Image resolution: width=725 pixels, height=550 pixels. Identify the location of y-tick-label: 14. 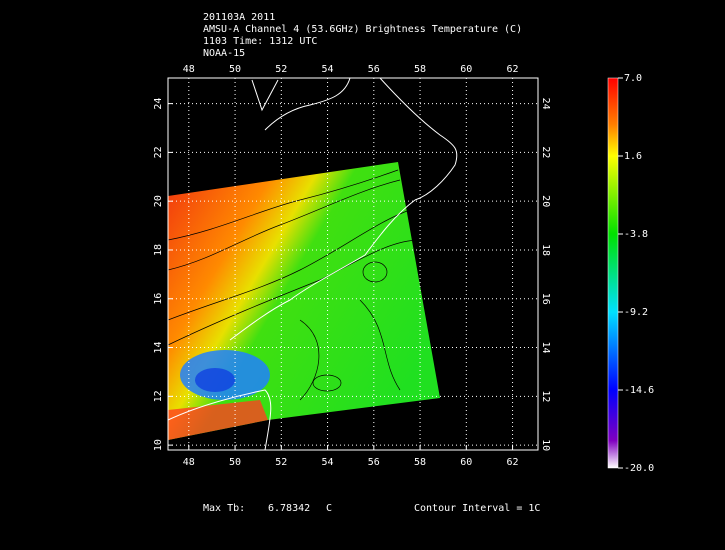
(158, 348).